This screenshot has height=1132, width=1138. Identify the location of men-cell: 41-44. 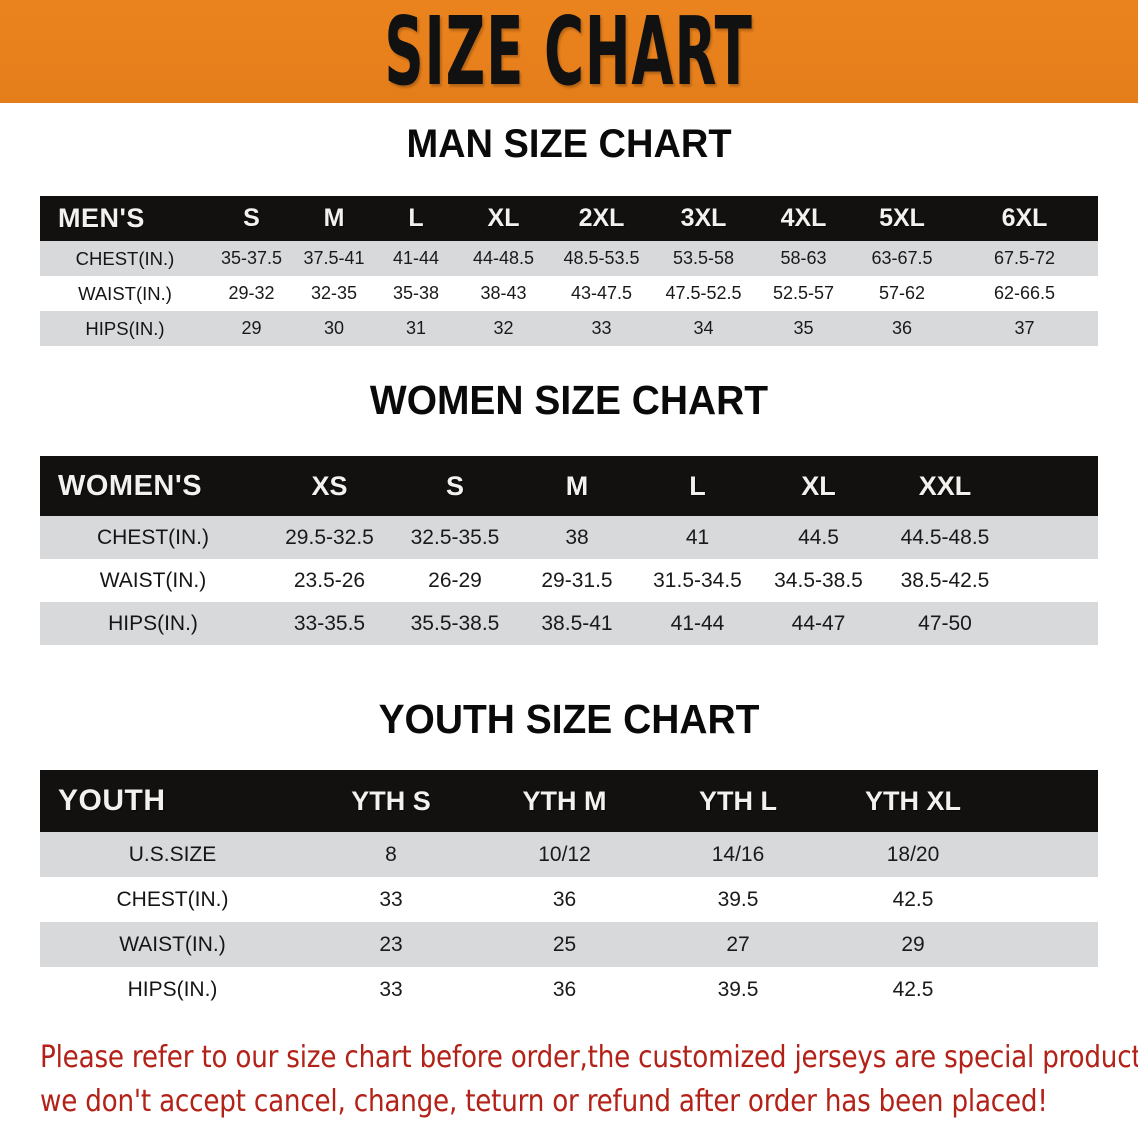
(416, 258).